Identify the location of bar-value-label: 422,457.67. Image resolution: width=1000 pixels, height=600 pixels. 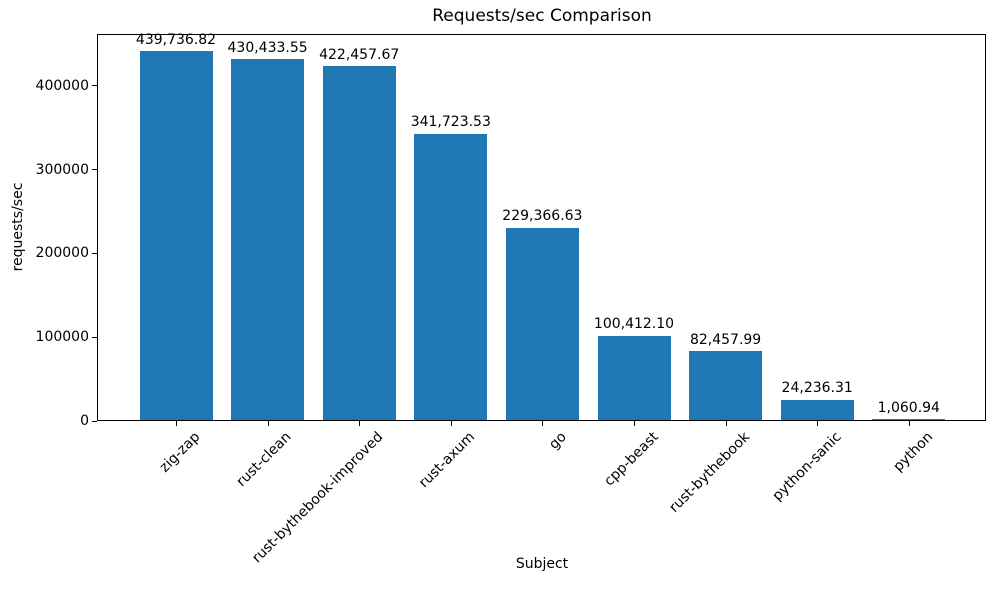
(359, 54).